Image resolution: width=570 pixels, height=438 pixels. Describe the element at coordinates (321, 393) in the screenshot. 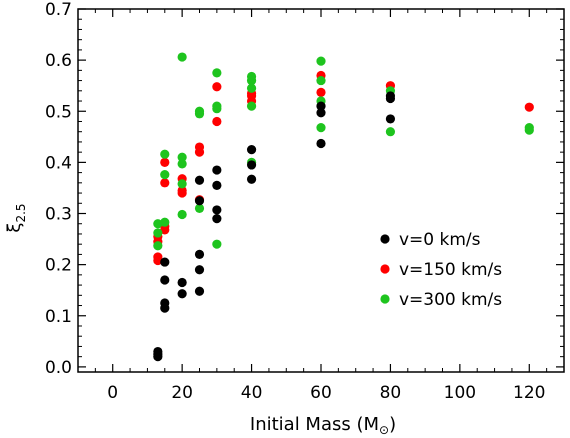

I see `x-tick-label: 60` at that location.